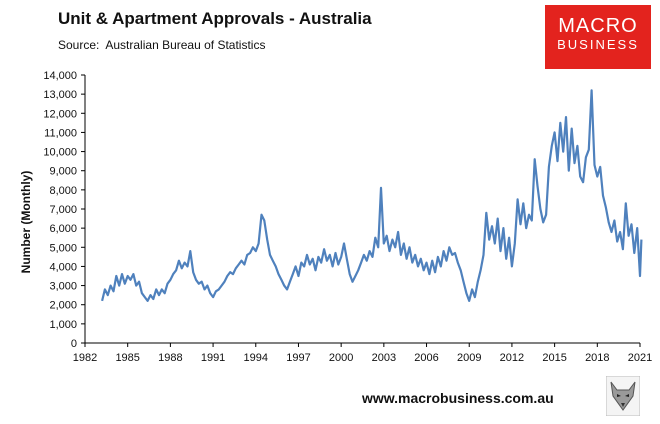 This screenshot has width=660, height=424. I want to click on y-tick-label: 14,000, so click(60, 76).